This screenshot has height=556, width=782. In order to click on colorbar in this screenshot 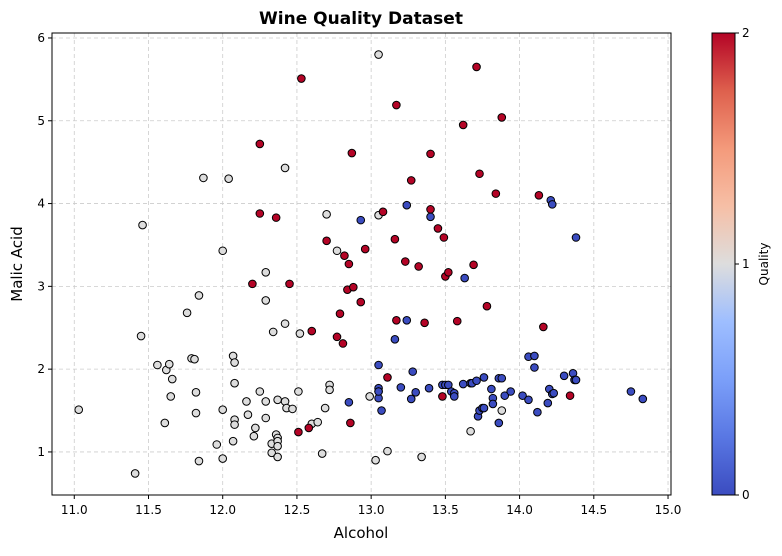, I will do `click(723, 264)`.